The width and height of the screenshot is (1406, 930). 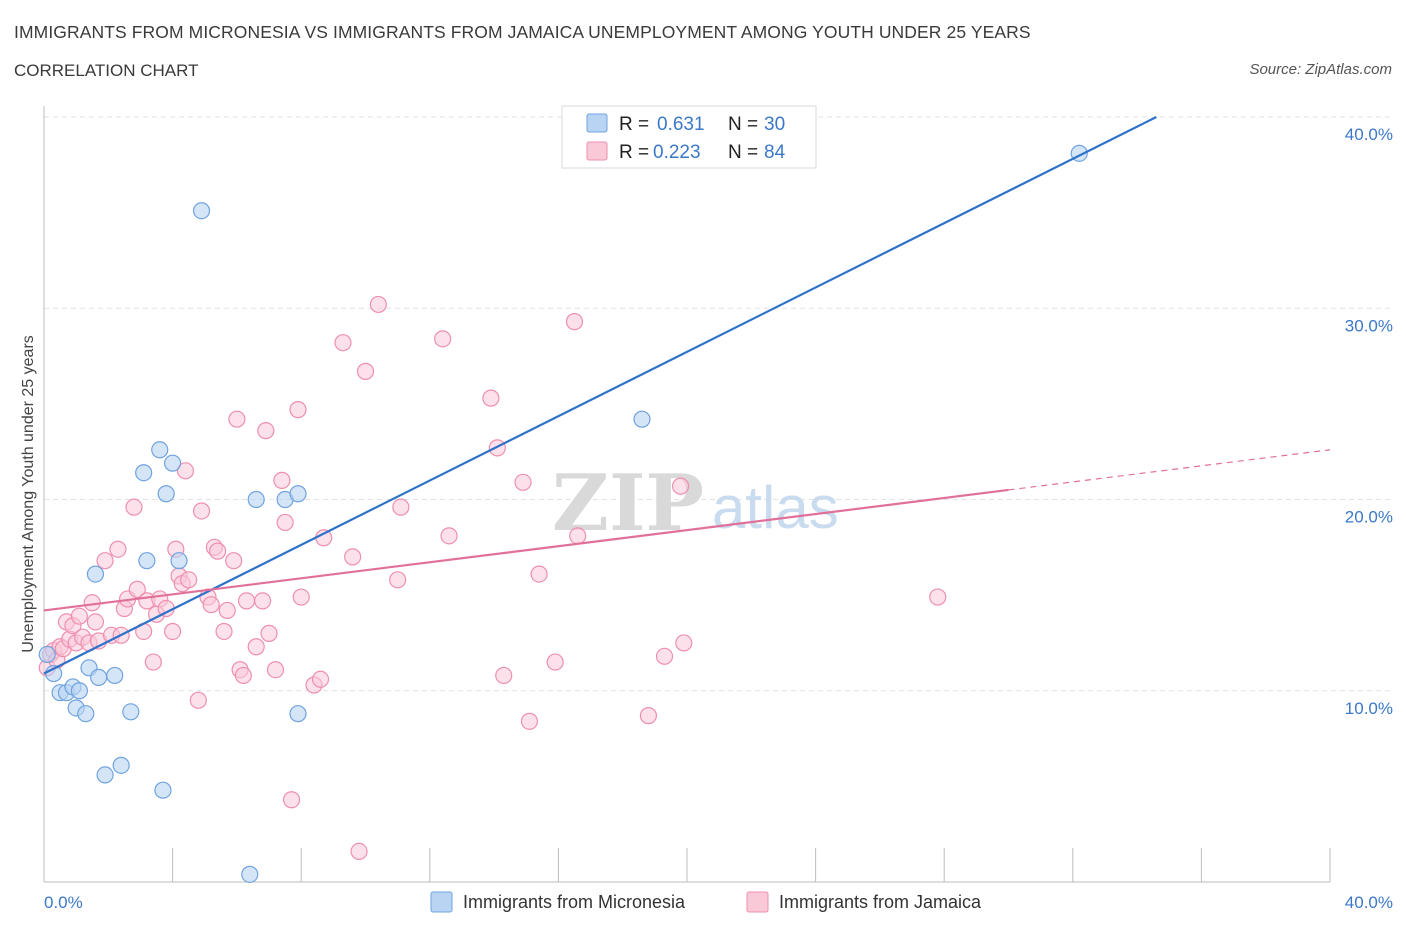 What do you see at coordinates (634, 124) in the screenshot?
I see `legend-r-label-1: R =` at bounding box center [634, 124].